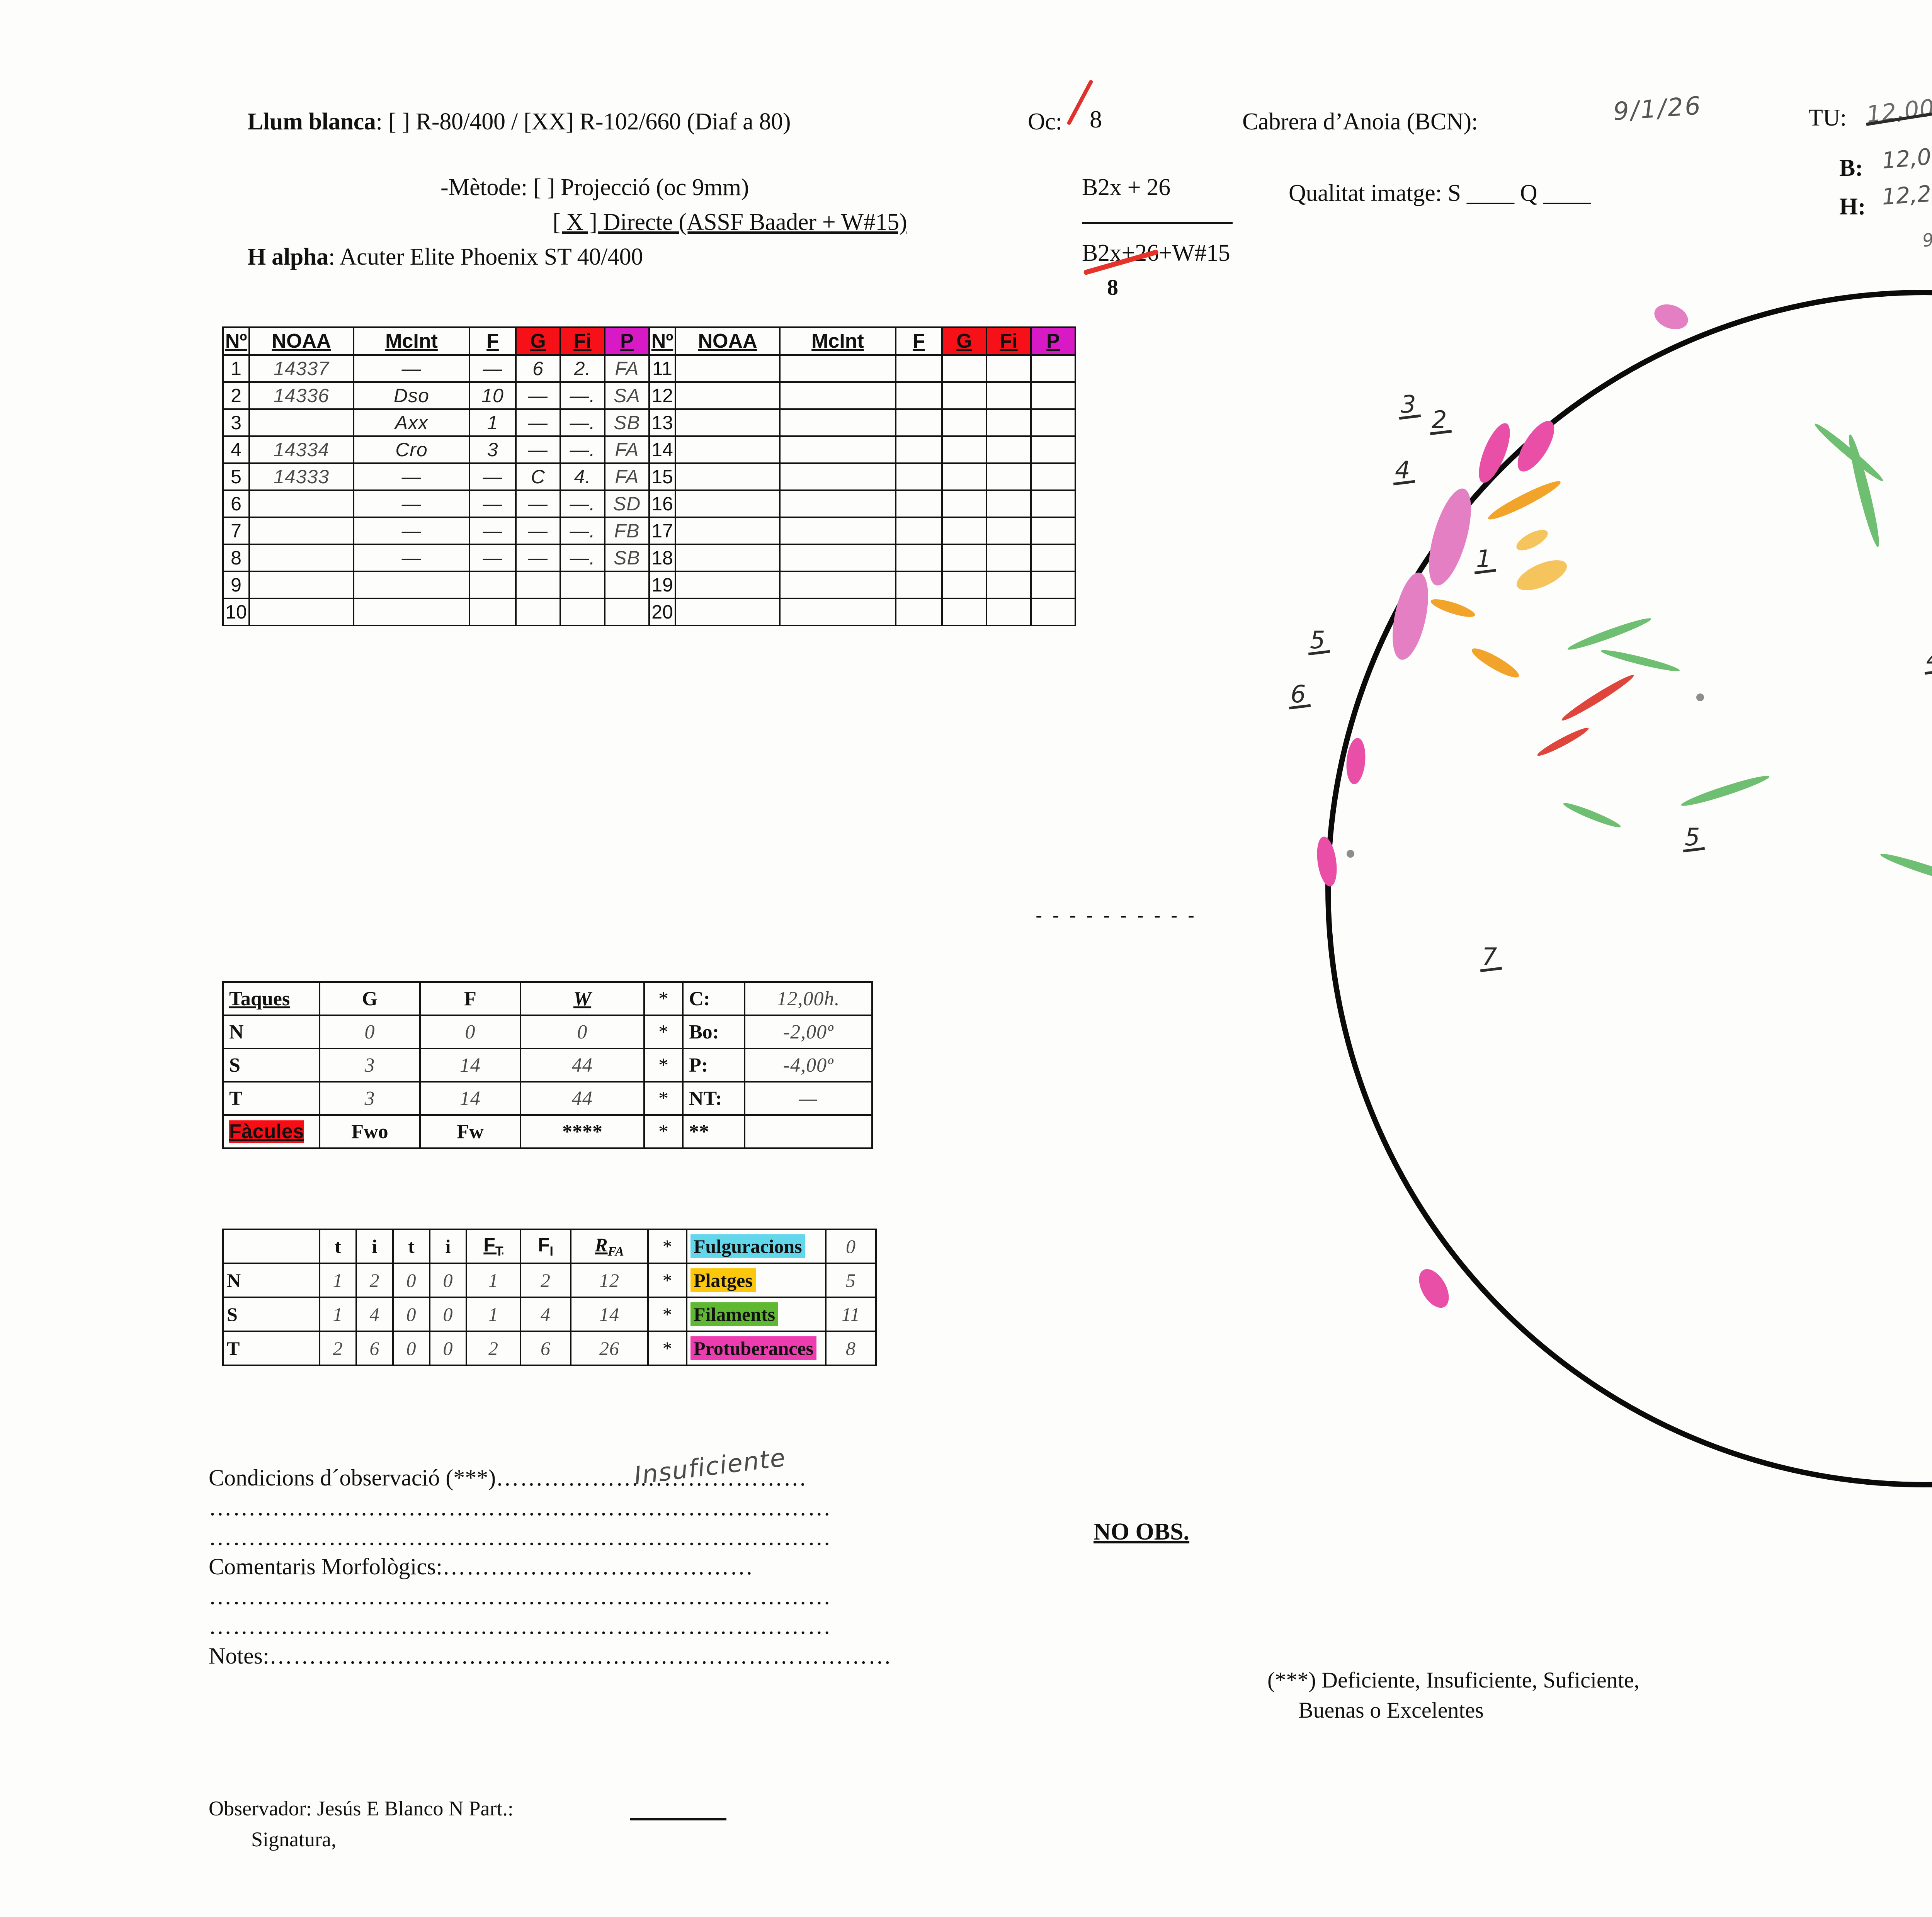 This screenshot has width=1932, height=1917. What do you see at coordinates (271, 1349) in the screenshot?
I see `fulg-row-label-t: T` at bounding box center [271, 1349].